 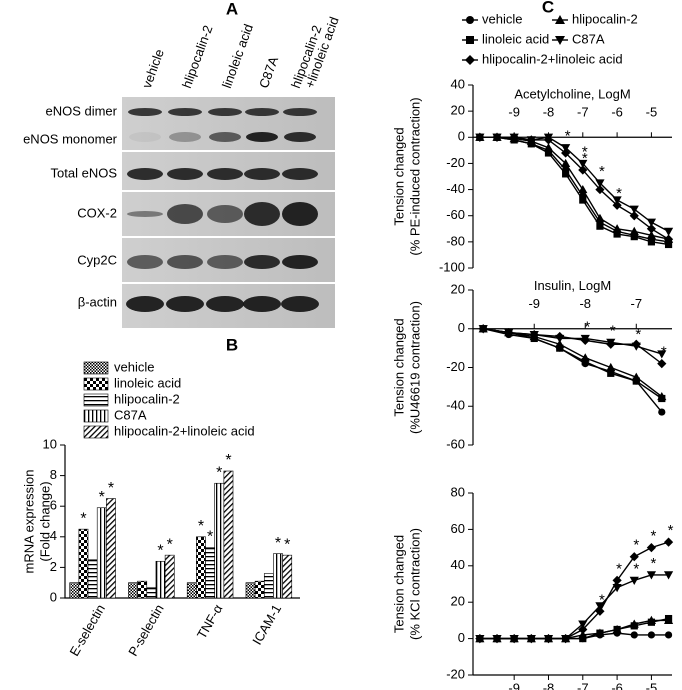 What do you see at coordinates (455, 188) in the screenshot?
I see `y-tick-label: -40` at bounding box center [455, 188].